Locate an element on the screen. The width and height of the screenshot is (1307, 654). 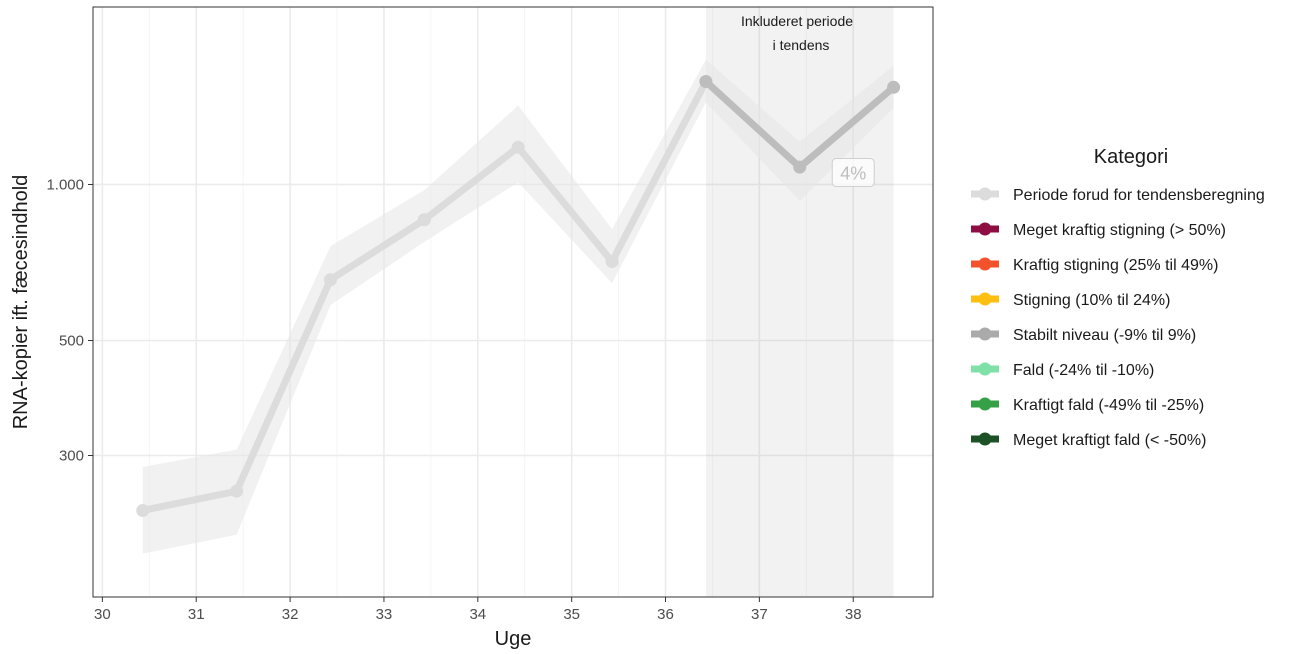
trend-label-text: 4% is located at coordinates (853, 174).